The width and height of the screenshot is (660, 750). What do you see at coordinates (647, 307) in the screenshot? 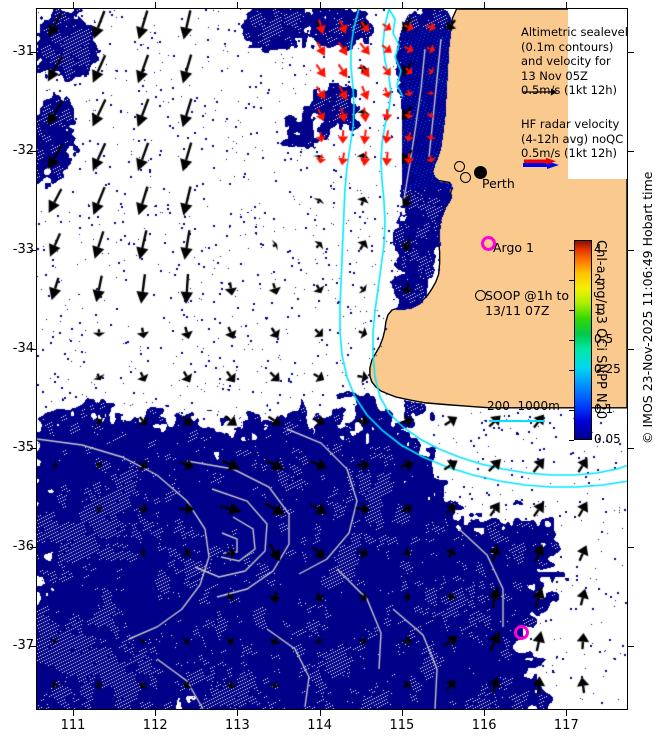
I see `copyright-notice: © IMOS 23-Nov-2025 11:06:49 Hobart time` at bounding box center [647, 307].